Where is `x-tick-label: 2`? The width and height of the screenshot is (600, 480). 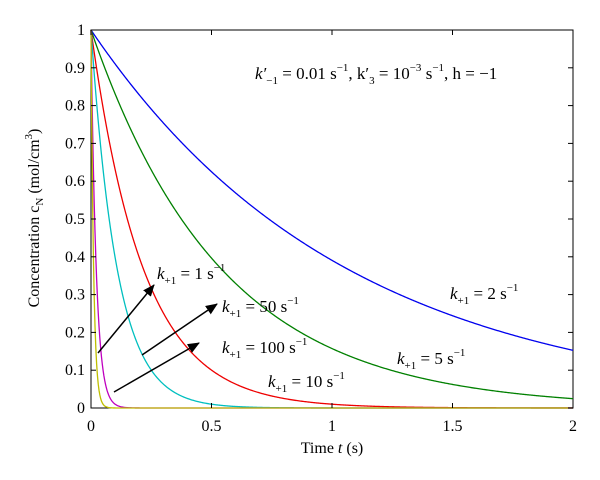
x-tick-label: 2 is located at coordinates (573, 426).